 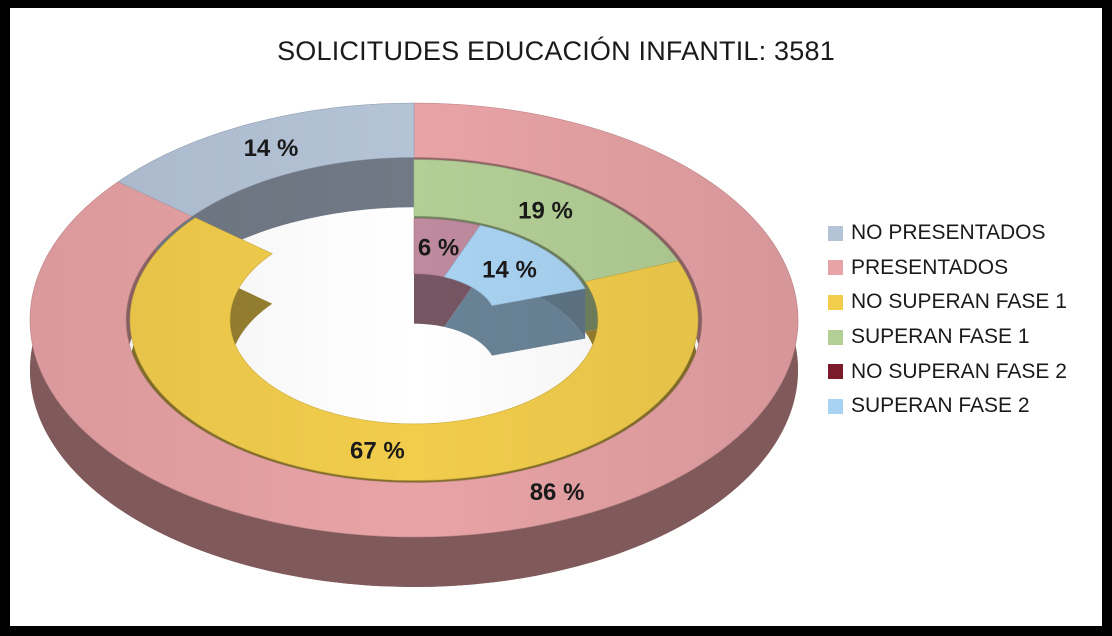 I want to click on legend-item: SUPERAN FASE 1, so click(x=947, y=337).